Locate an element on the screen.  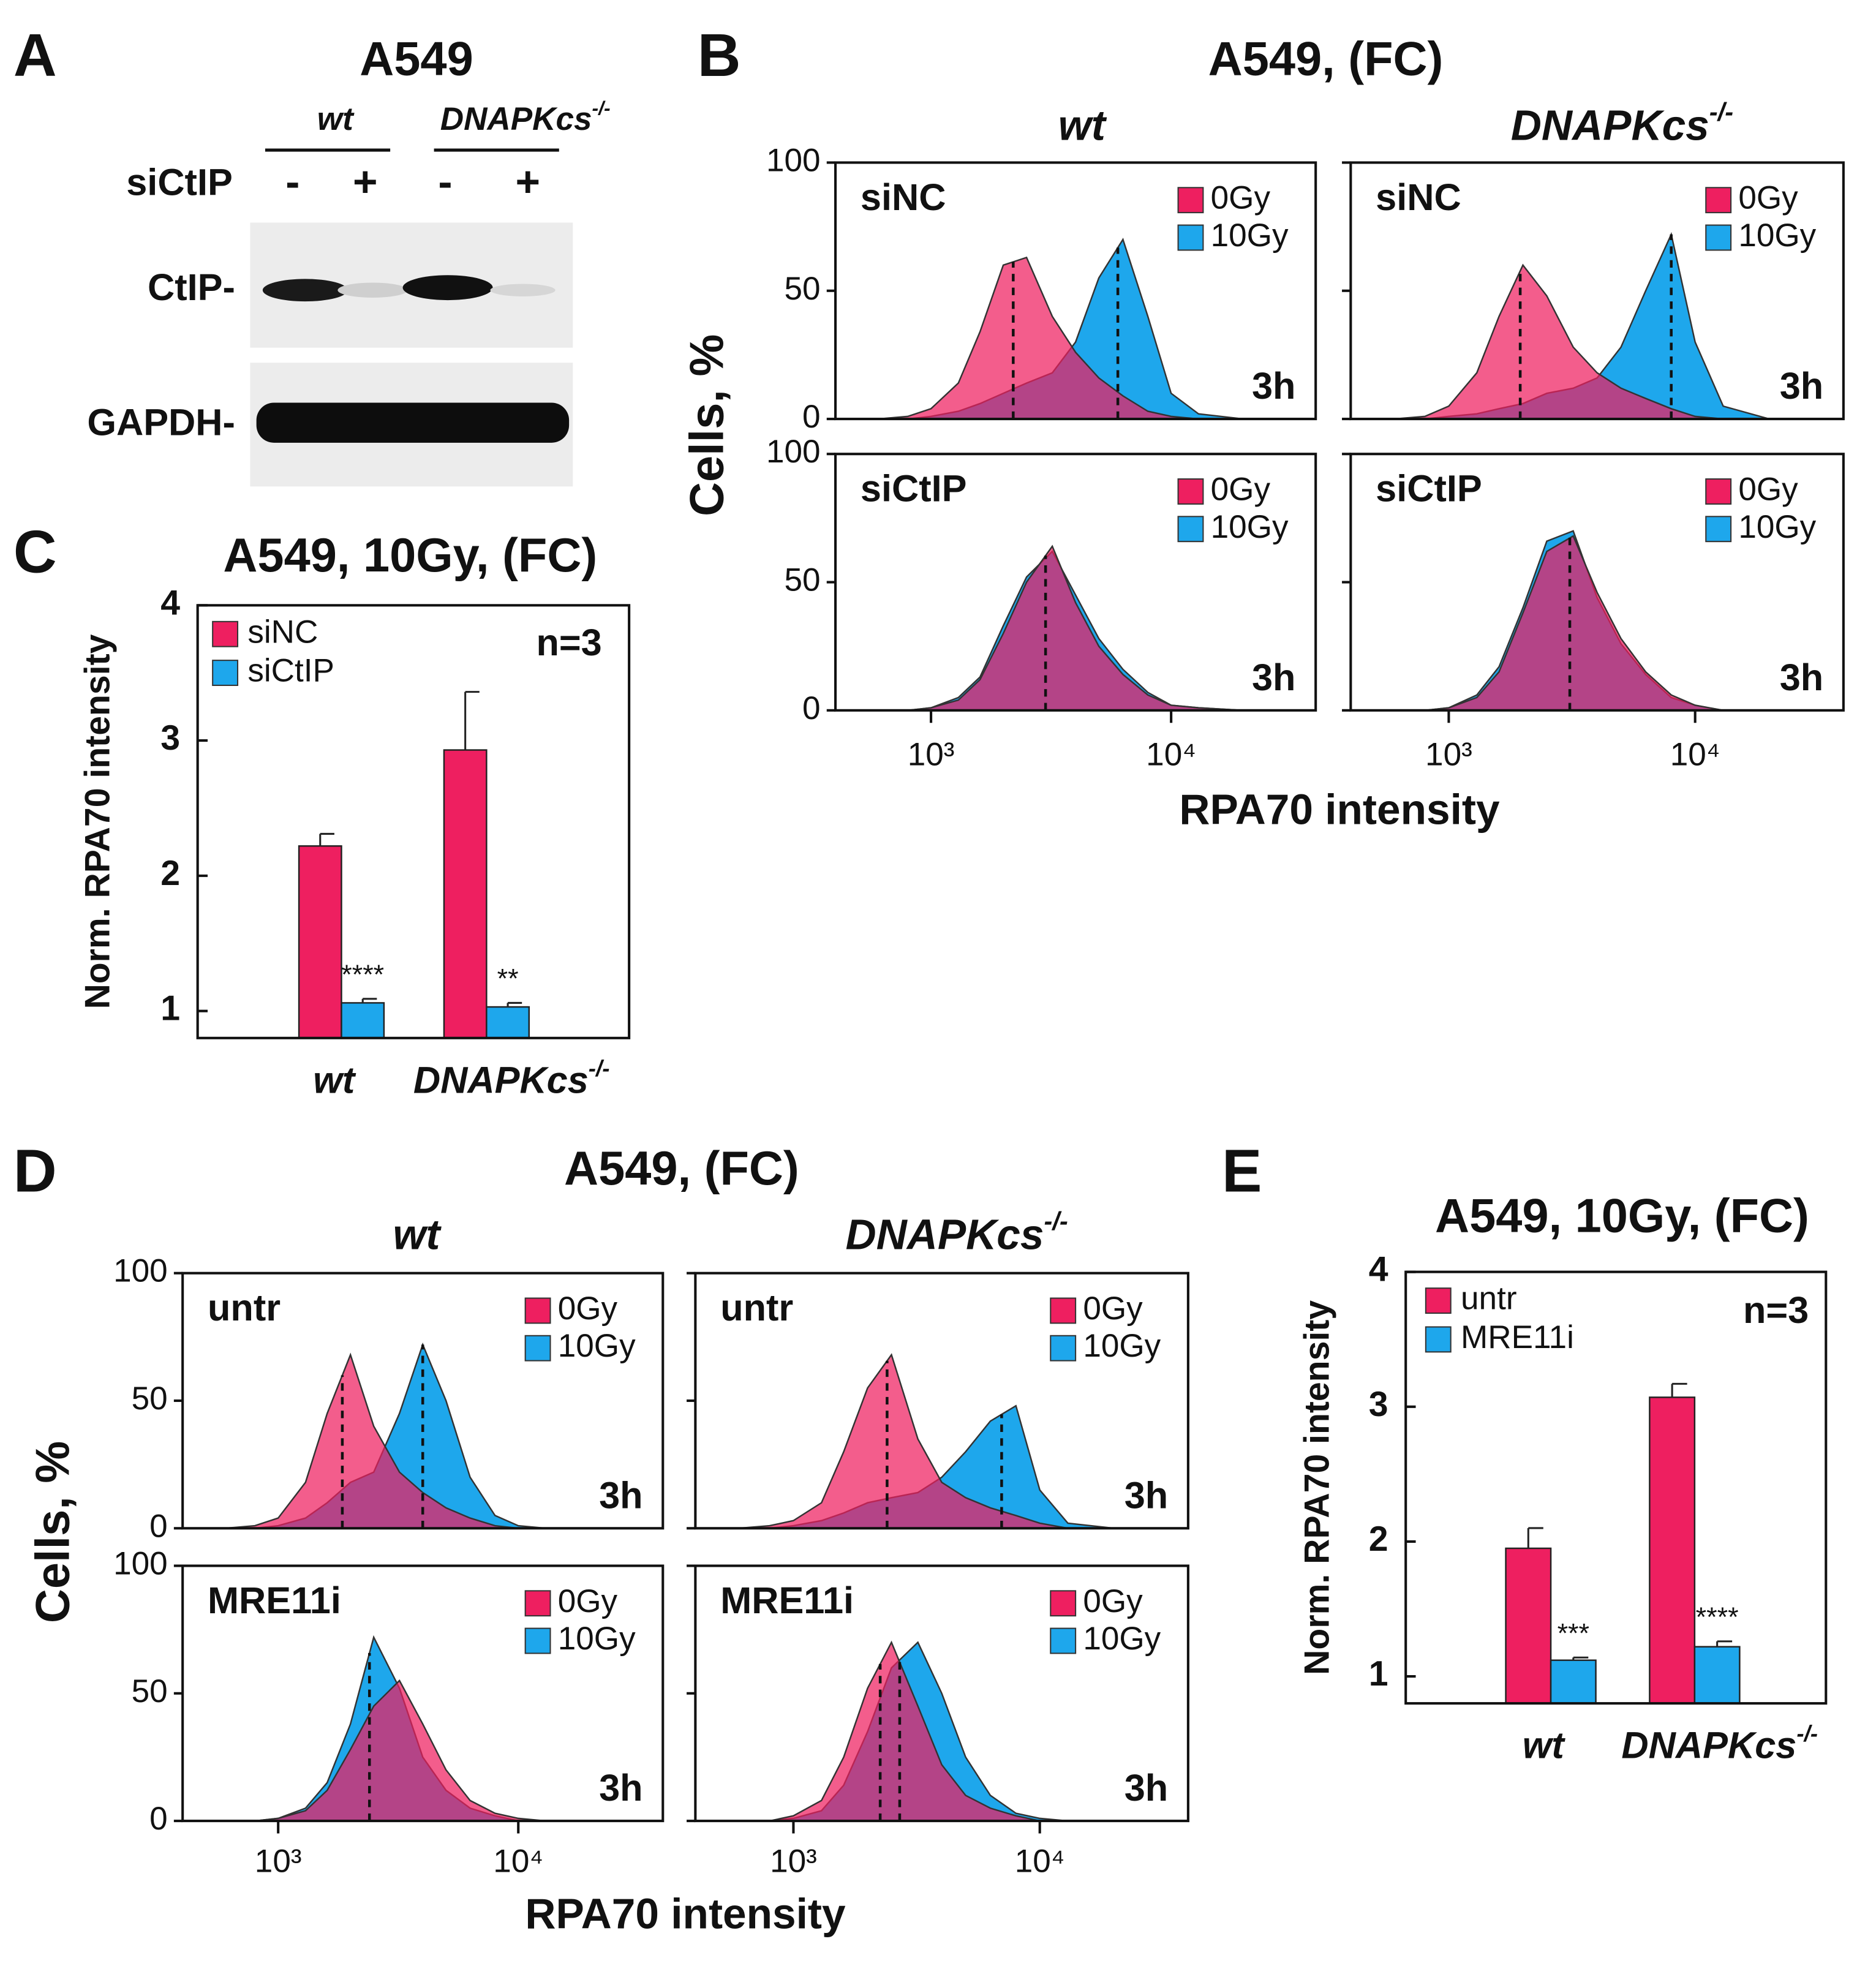
blot-group-sup: -/- is located at coordinates (601, 108).